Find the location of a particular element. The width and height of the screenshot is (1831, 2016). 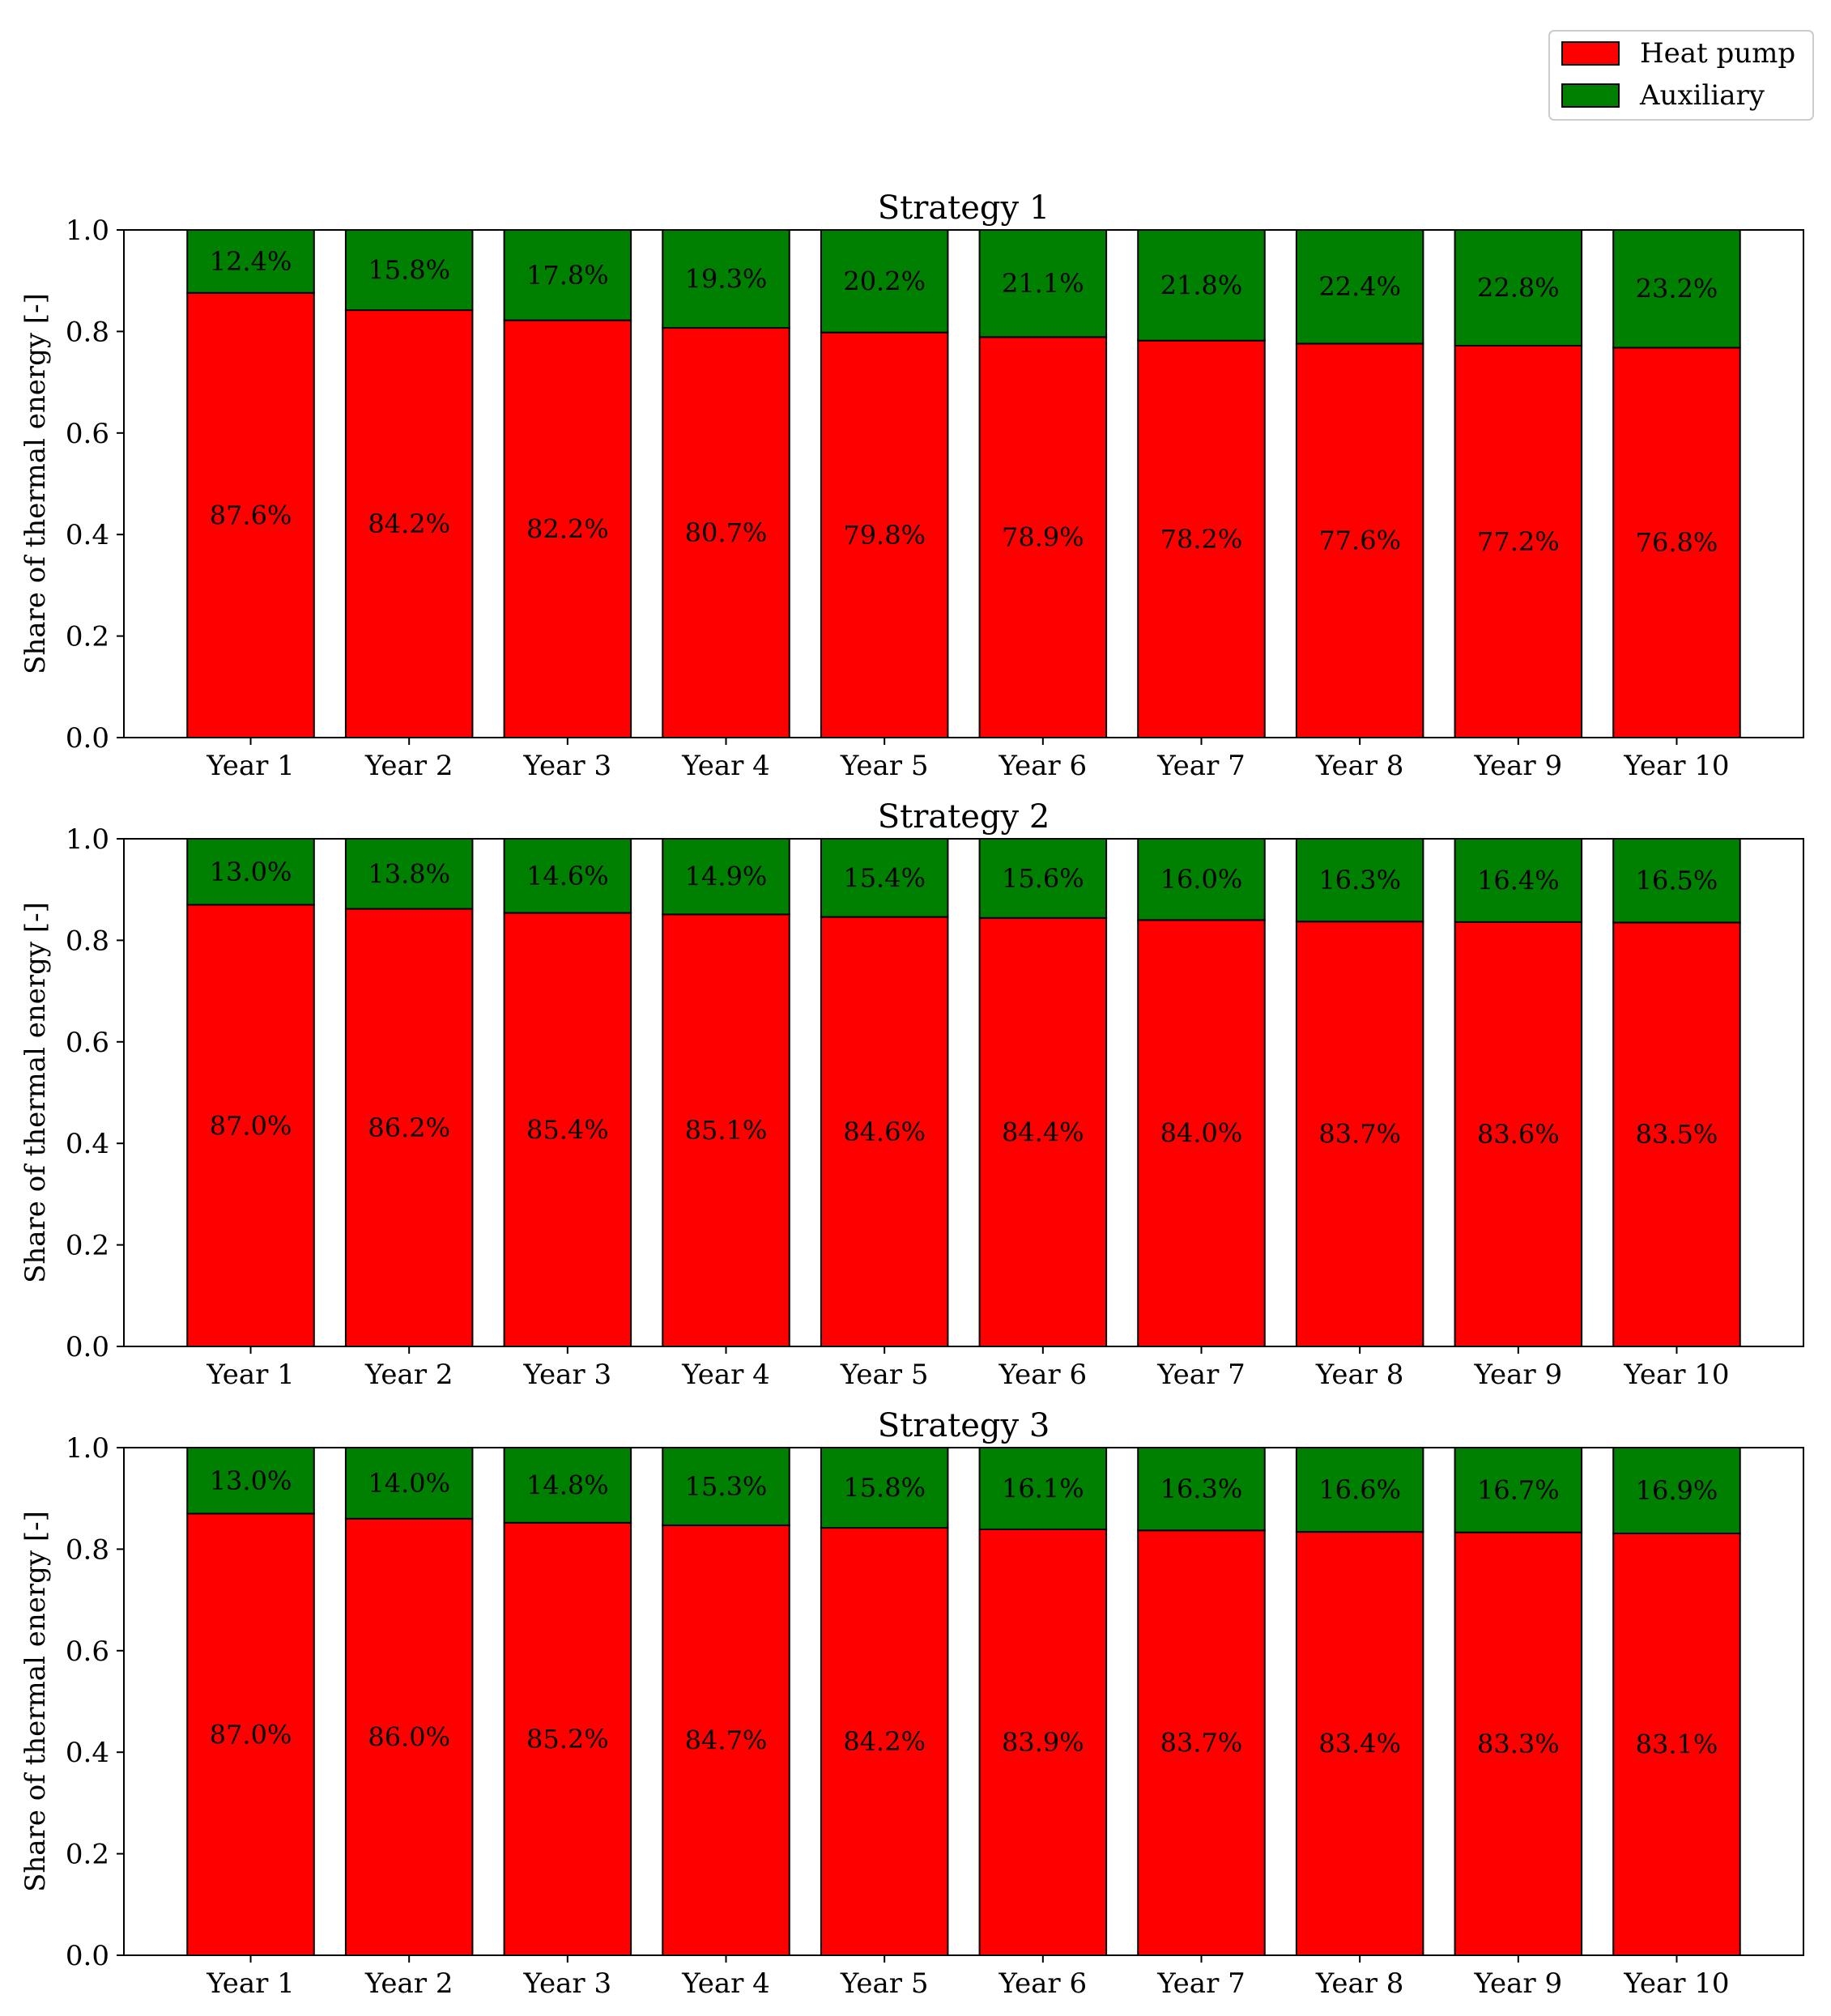

auxiliary-data-label: 17.8% is located at coordinates (567, 275).